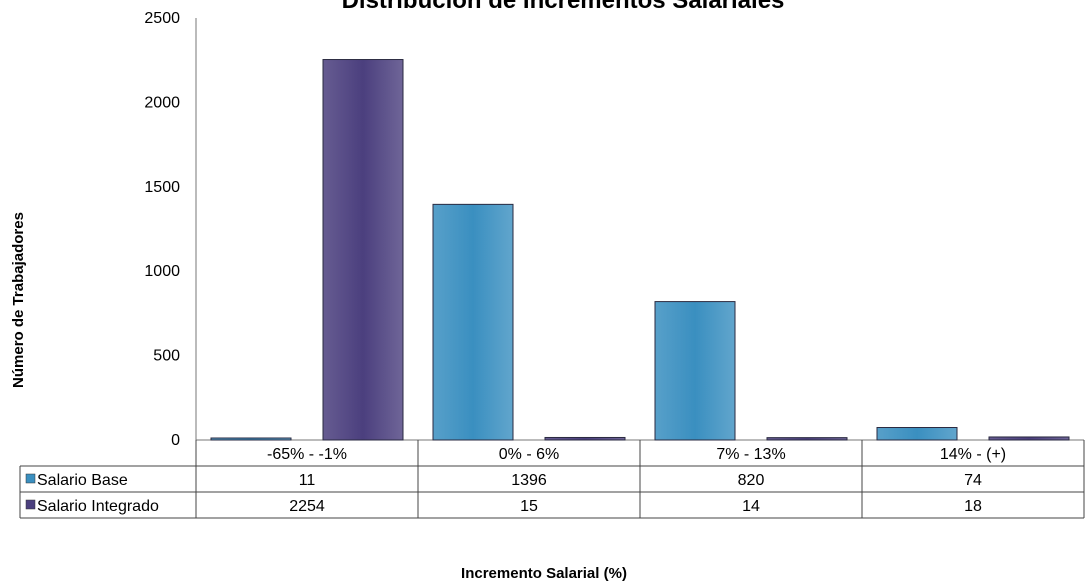 The width and height of the screenshot is (1088, 584). What do you see at coordinates (18, 300) in the screenshot?
I see `y-axis-label: Número de Trabajadores` at bounding box center [18, 300].